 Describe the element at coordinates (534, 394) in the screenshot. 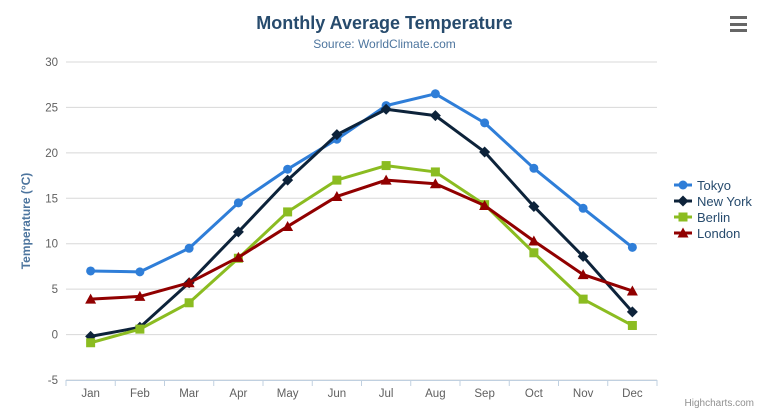

I see `x-tick-label: Oct` at that location.